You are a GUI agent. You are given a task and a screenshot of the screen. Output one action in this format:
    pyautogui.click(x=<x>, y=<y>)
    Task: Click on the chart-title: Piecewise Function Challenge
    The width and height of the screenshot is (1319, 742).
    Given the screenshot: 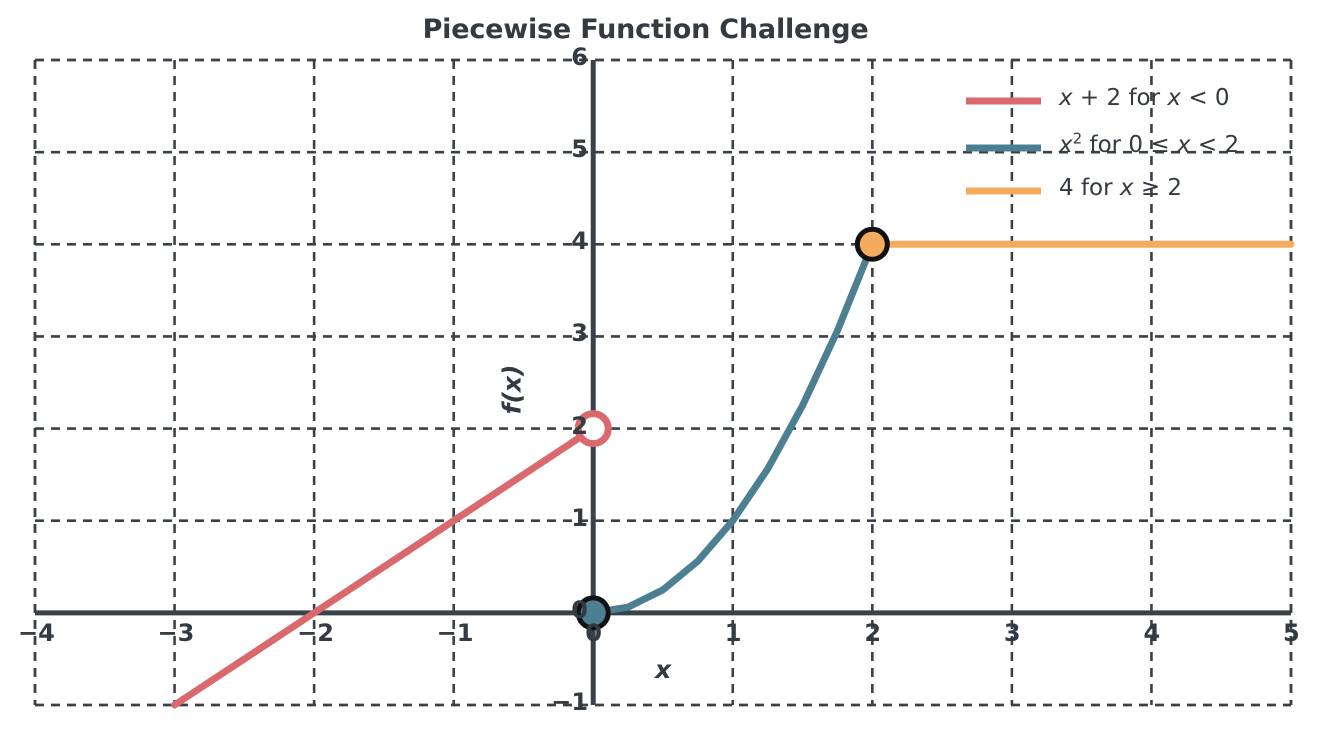 What is the action you would take?
    pyautogui.click(x=645, y=29)
    